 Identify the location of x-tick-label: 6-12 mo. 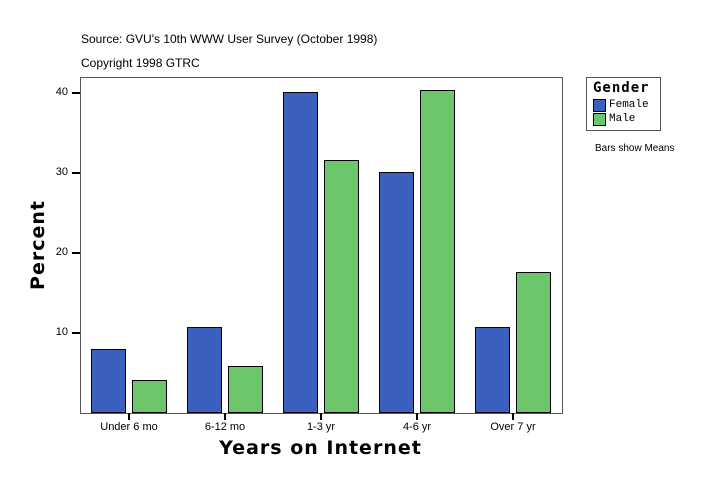
(225, 427).